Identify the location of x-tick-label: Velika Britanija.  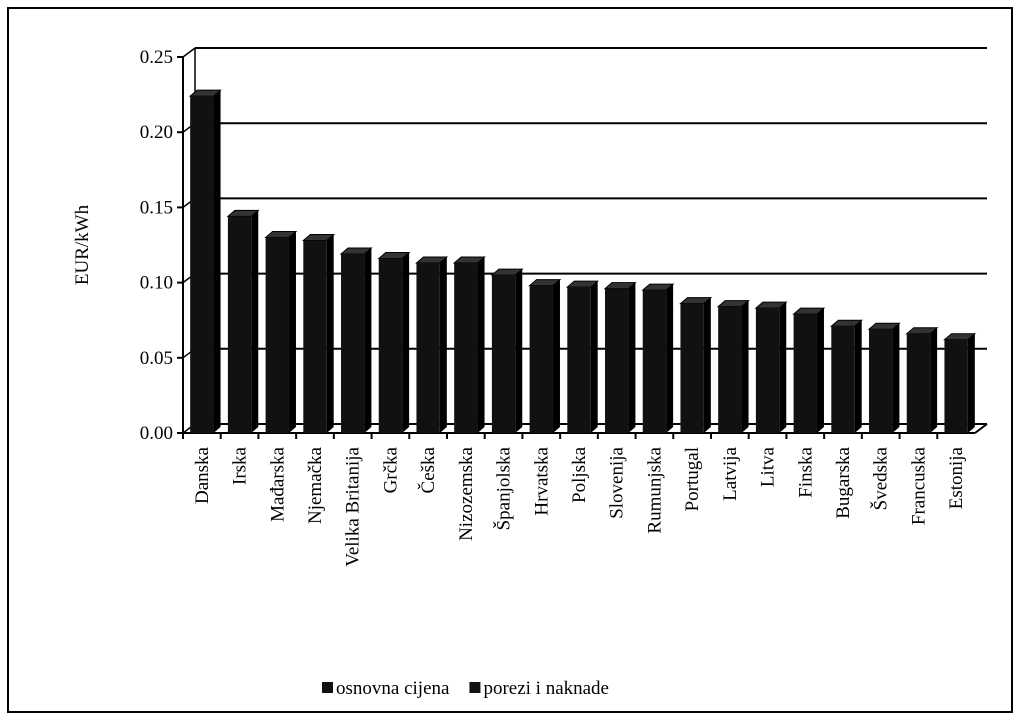
(353, 506).